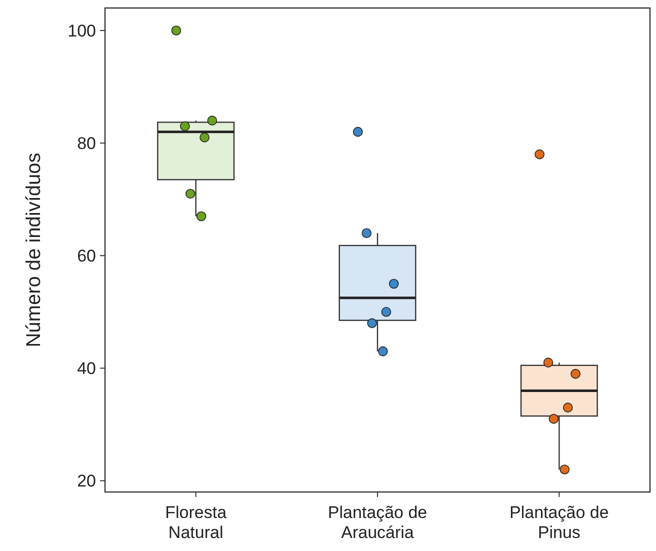  Describe the element at coordinates (86, 144) in the screenshot. I see `y-tick-label: 80` at that location.